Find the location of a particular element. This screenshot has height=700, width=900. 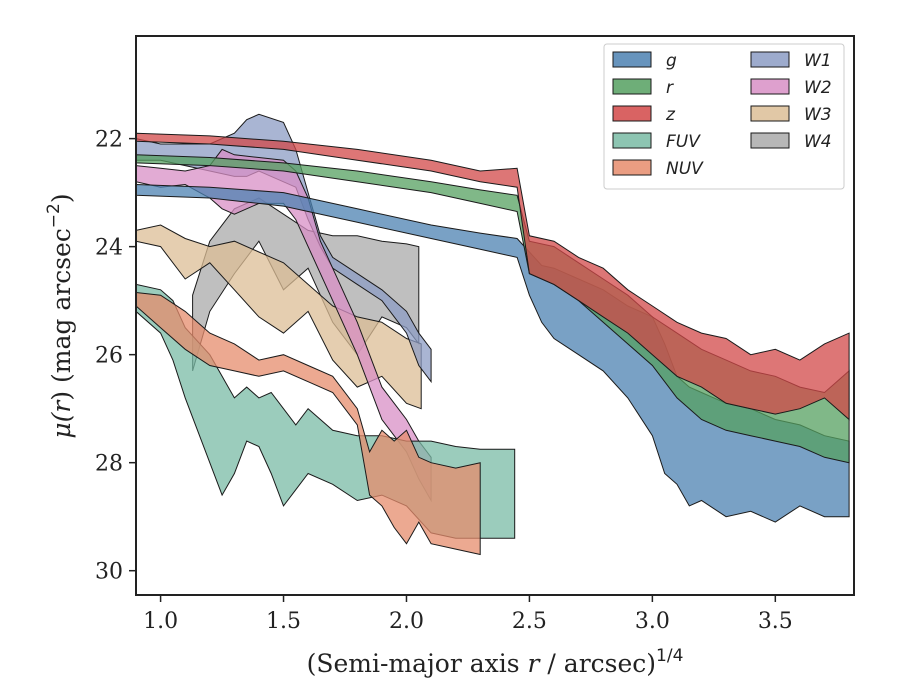

x-tick-label: 1.0 is located at coordinates (160, 621).